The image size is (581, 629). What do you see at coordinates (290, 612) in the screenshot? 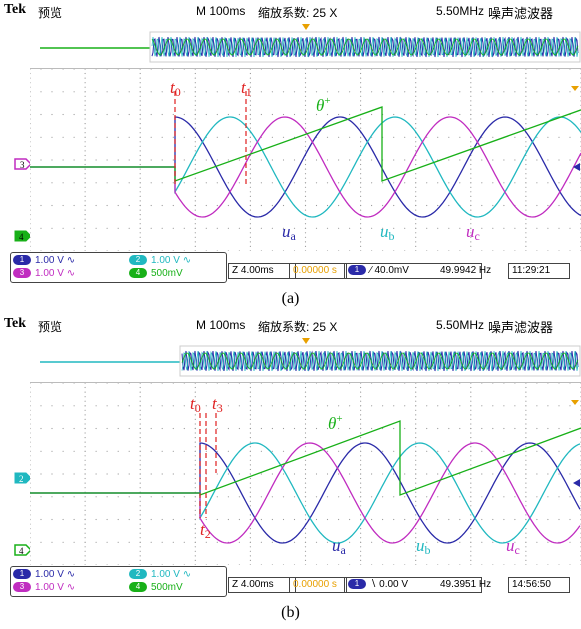
I see `caption-b: (b)` at bounding box center [290, 612].